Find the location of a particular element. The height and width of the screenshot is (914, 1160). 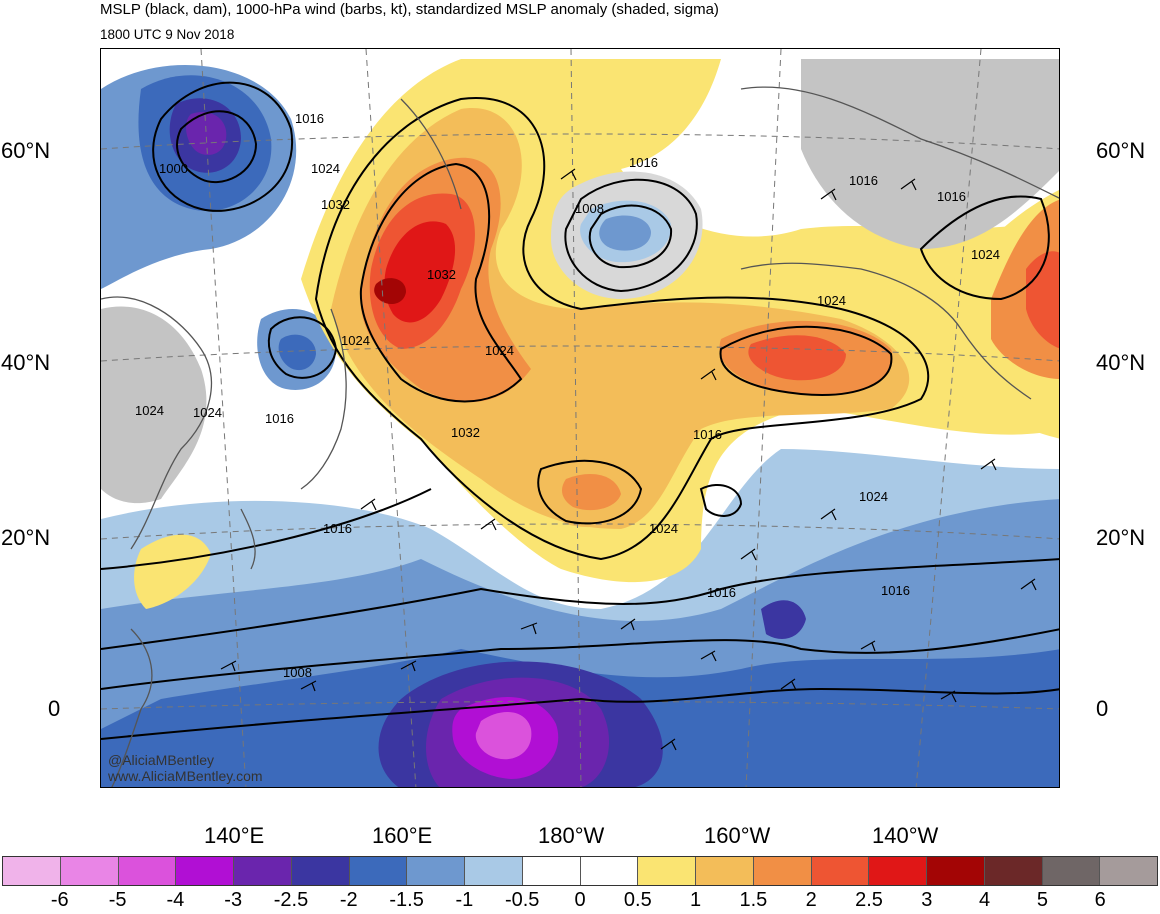

lat-label-right: 0 is located at coordinates (1102, 708).